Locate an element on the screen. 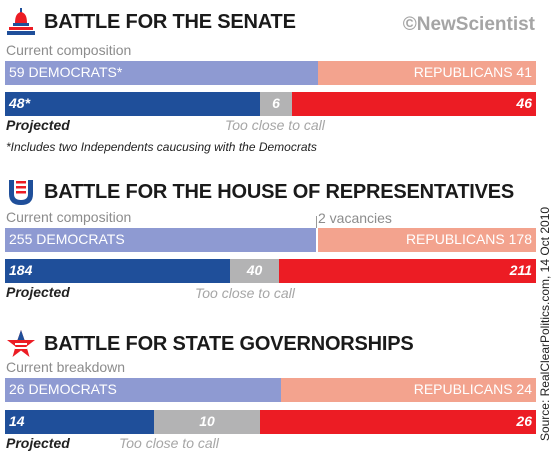  projected-segment-label: 46 is located at coordinates (524, 103).